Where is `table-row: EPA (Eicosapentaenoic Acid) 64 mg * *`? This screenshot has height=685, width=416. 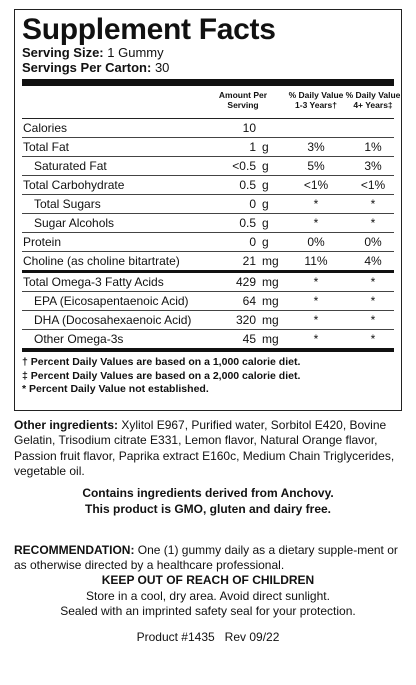 table-row: EPA (Eicosapentaenoic Acid) 64 mg * * is located at coordinates (208, 301).